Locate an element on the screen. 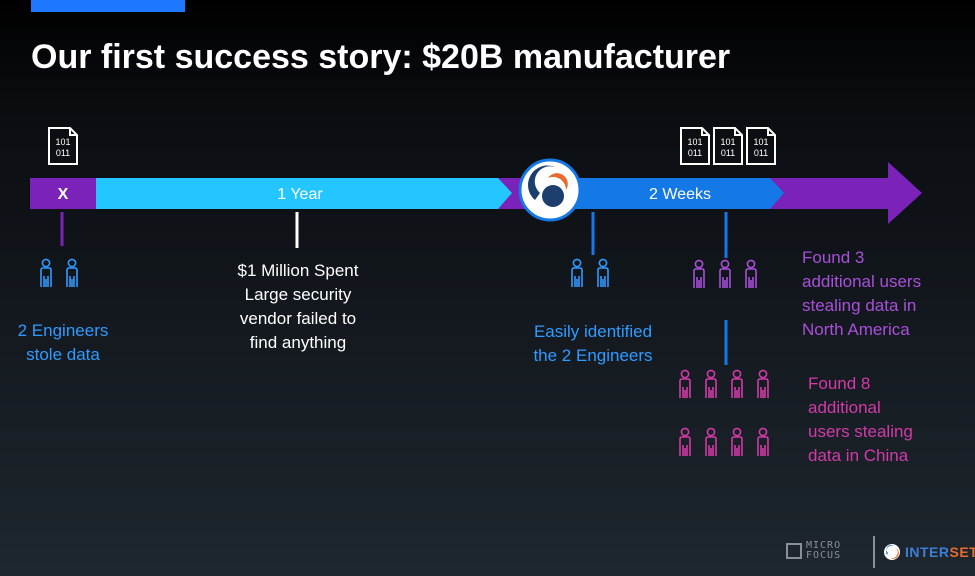 This screenshot has width=975, height=576. timeline-label-weeks: 2 Weeks is located at coordinates (680, 194).